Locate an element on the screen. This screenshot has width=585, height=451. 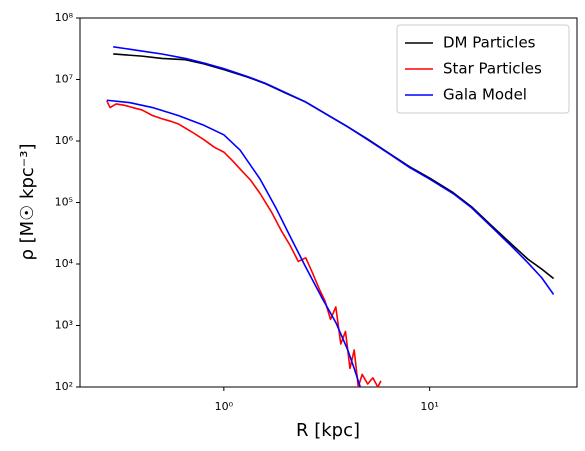
y-tick-label: 10⁶ is located at coordinates (64, 140).